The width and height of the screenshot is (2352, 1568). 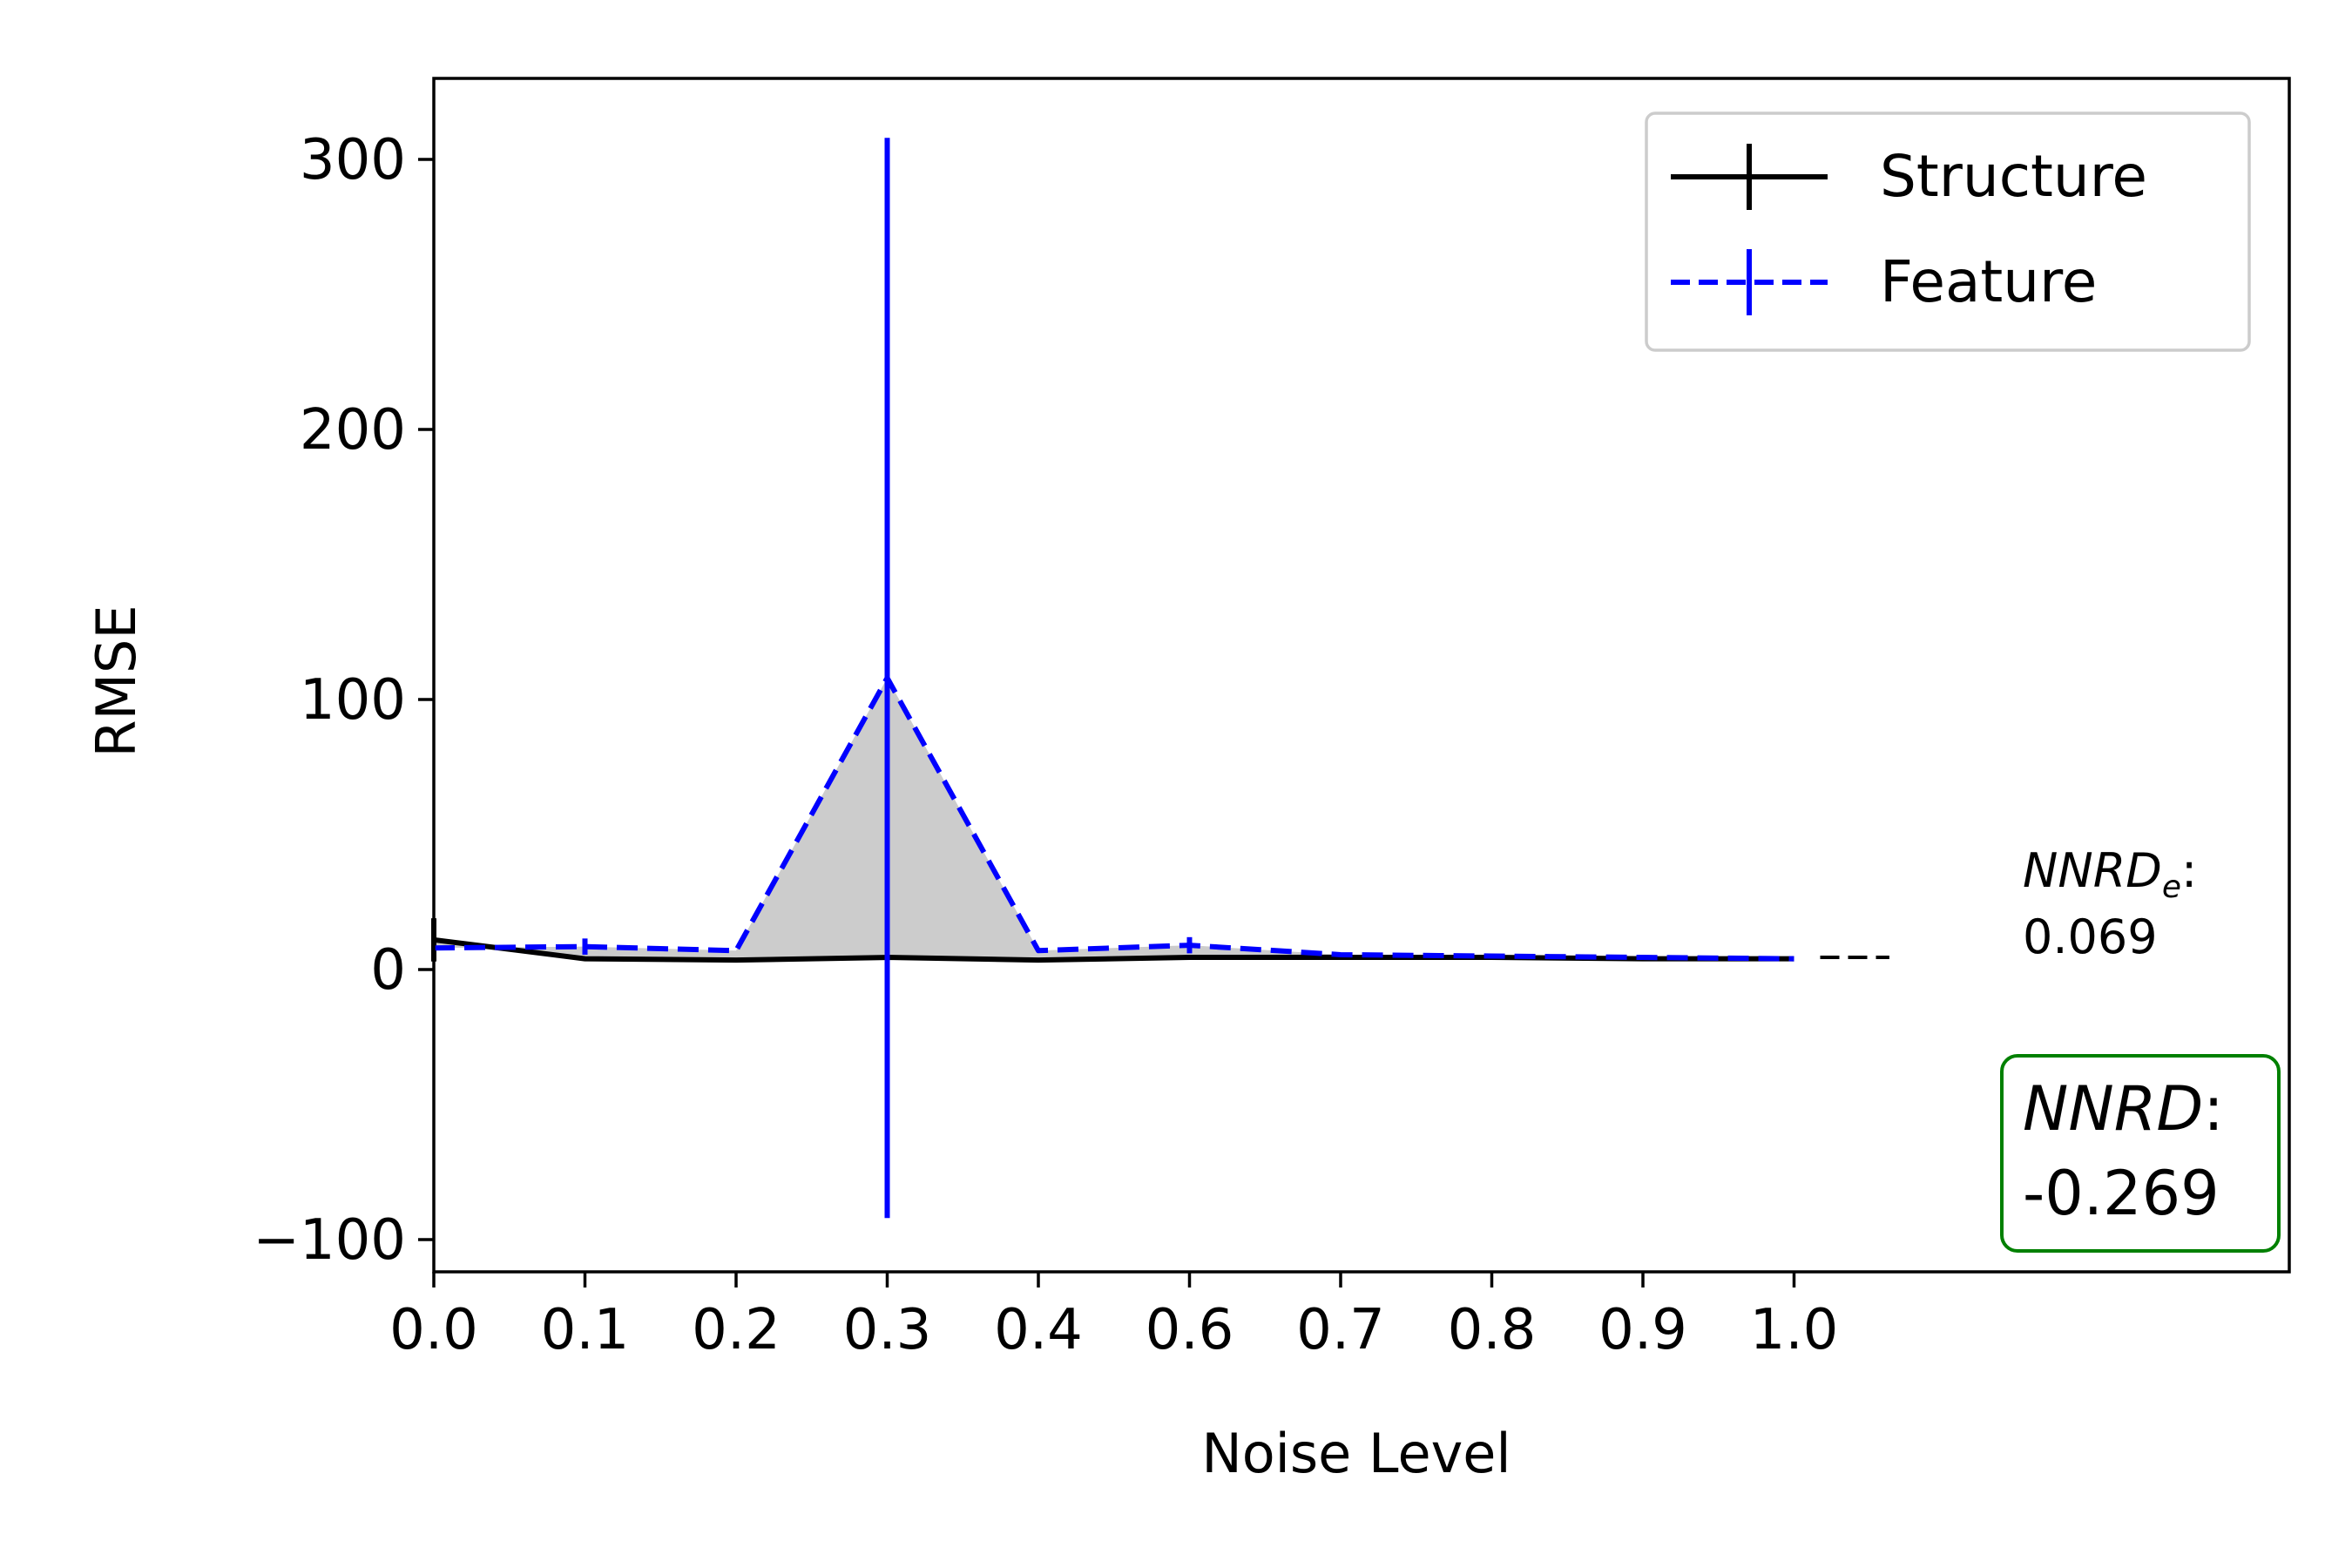 I want to click on y-tick-label: 0, so click(x=388, y=970).